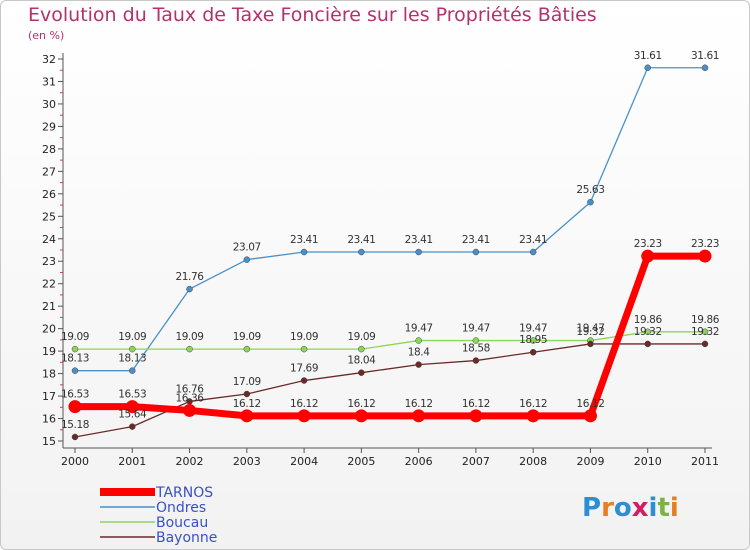 This screenshot has width=750, height=550. I want to click on point-ondres-2000, so click(75, 370).